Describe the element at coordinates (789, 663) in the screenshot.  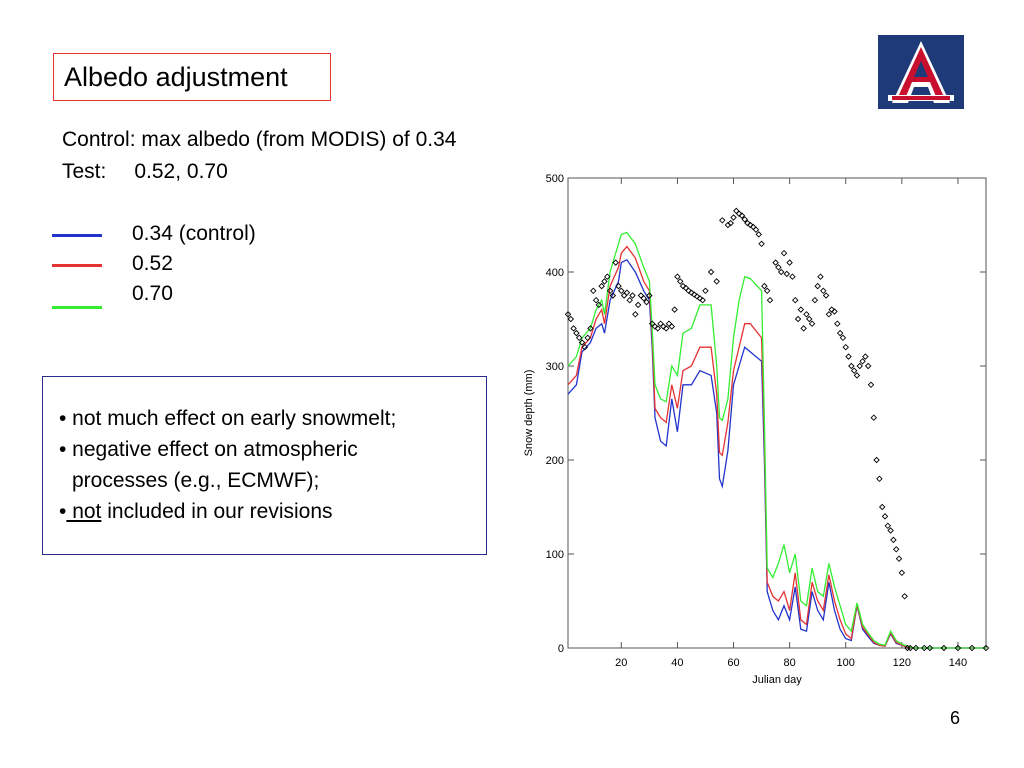
I see `x-tick-label: 80` at that location.